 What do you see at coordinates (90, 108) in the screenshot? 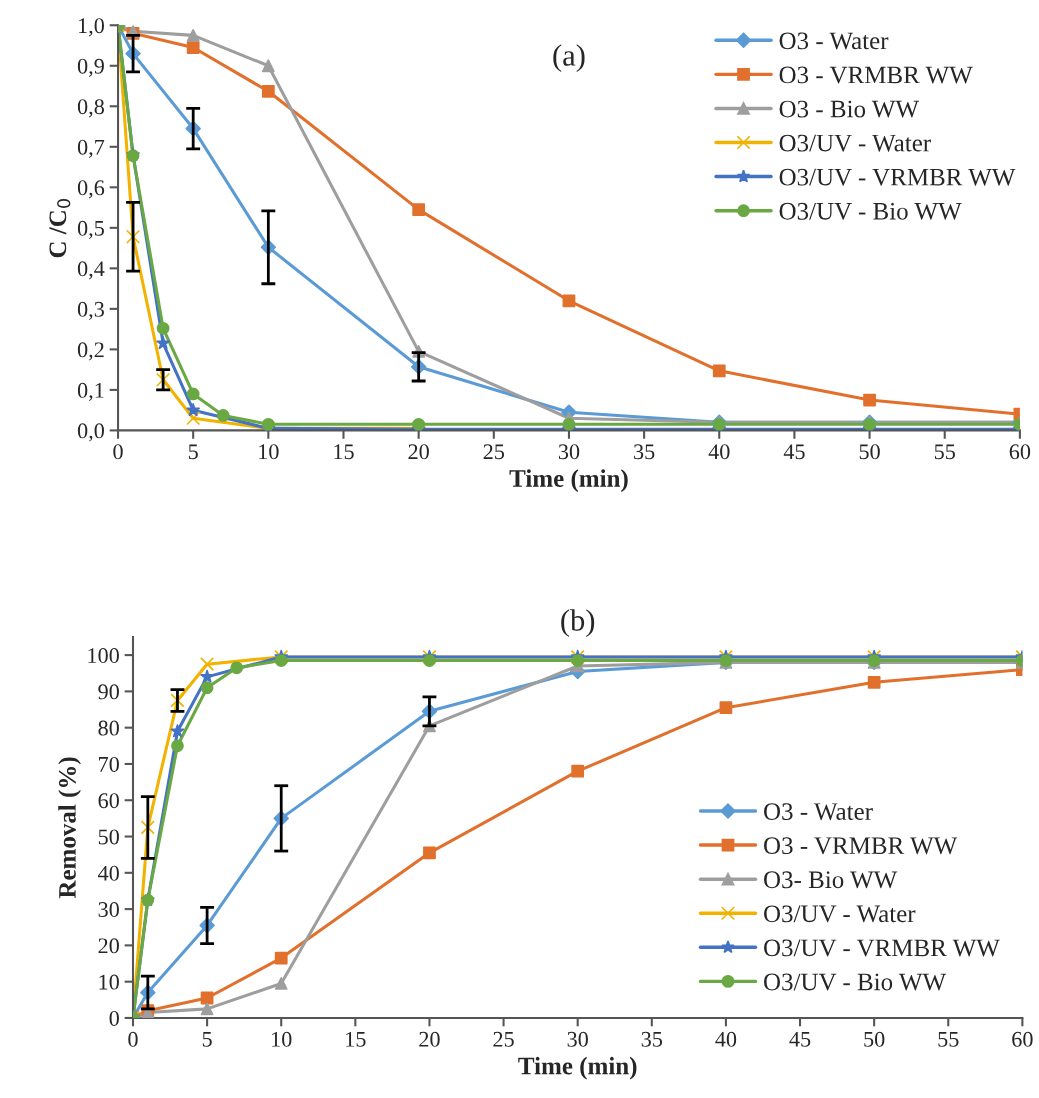
I see `y-tick-label: 0,8` at bounding box center [90, 108].